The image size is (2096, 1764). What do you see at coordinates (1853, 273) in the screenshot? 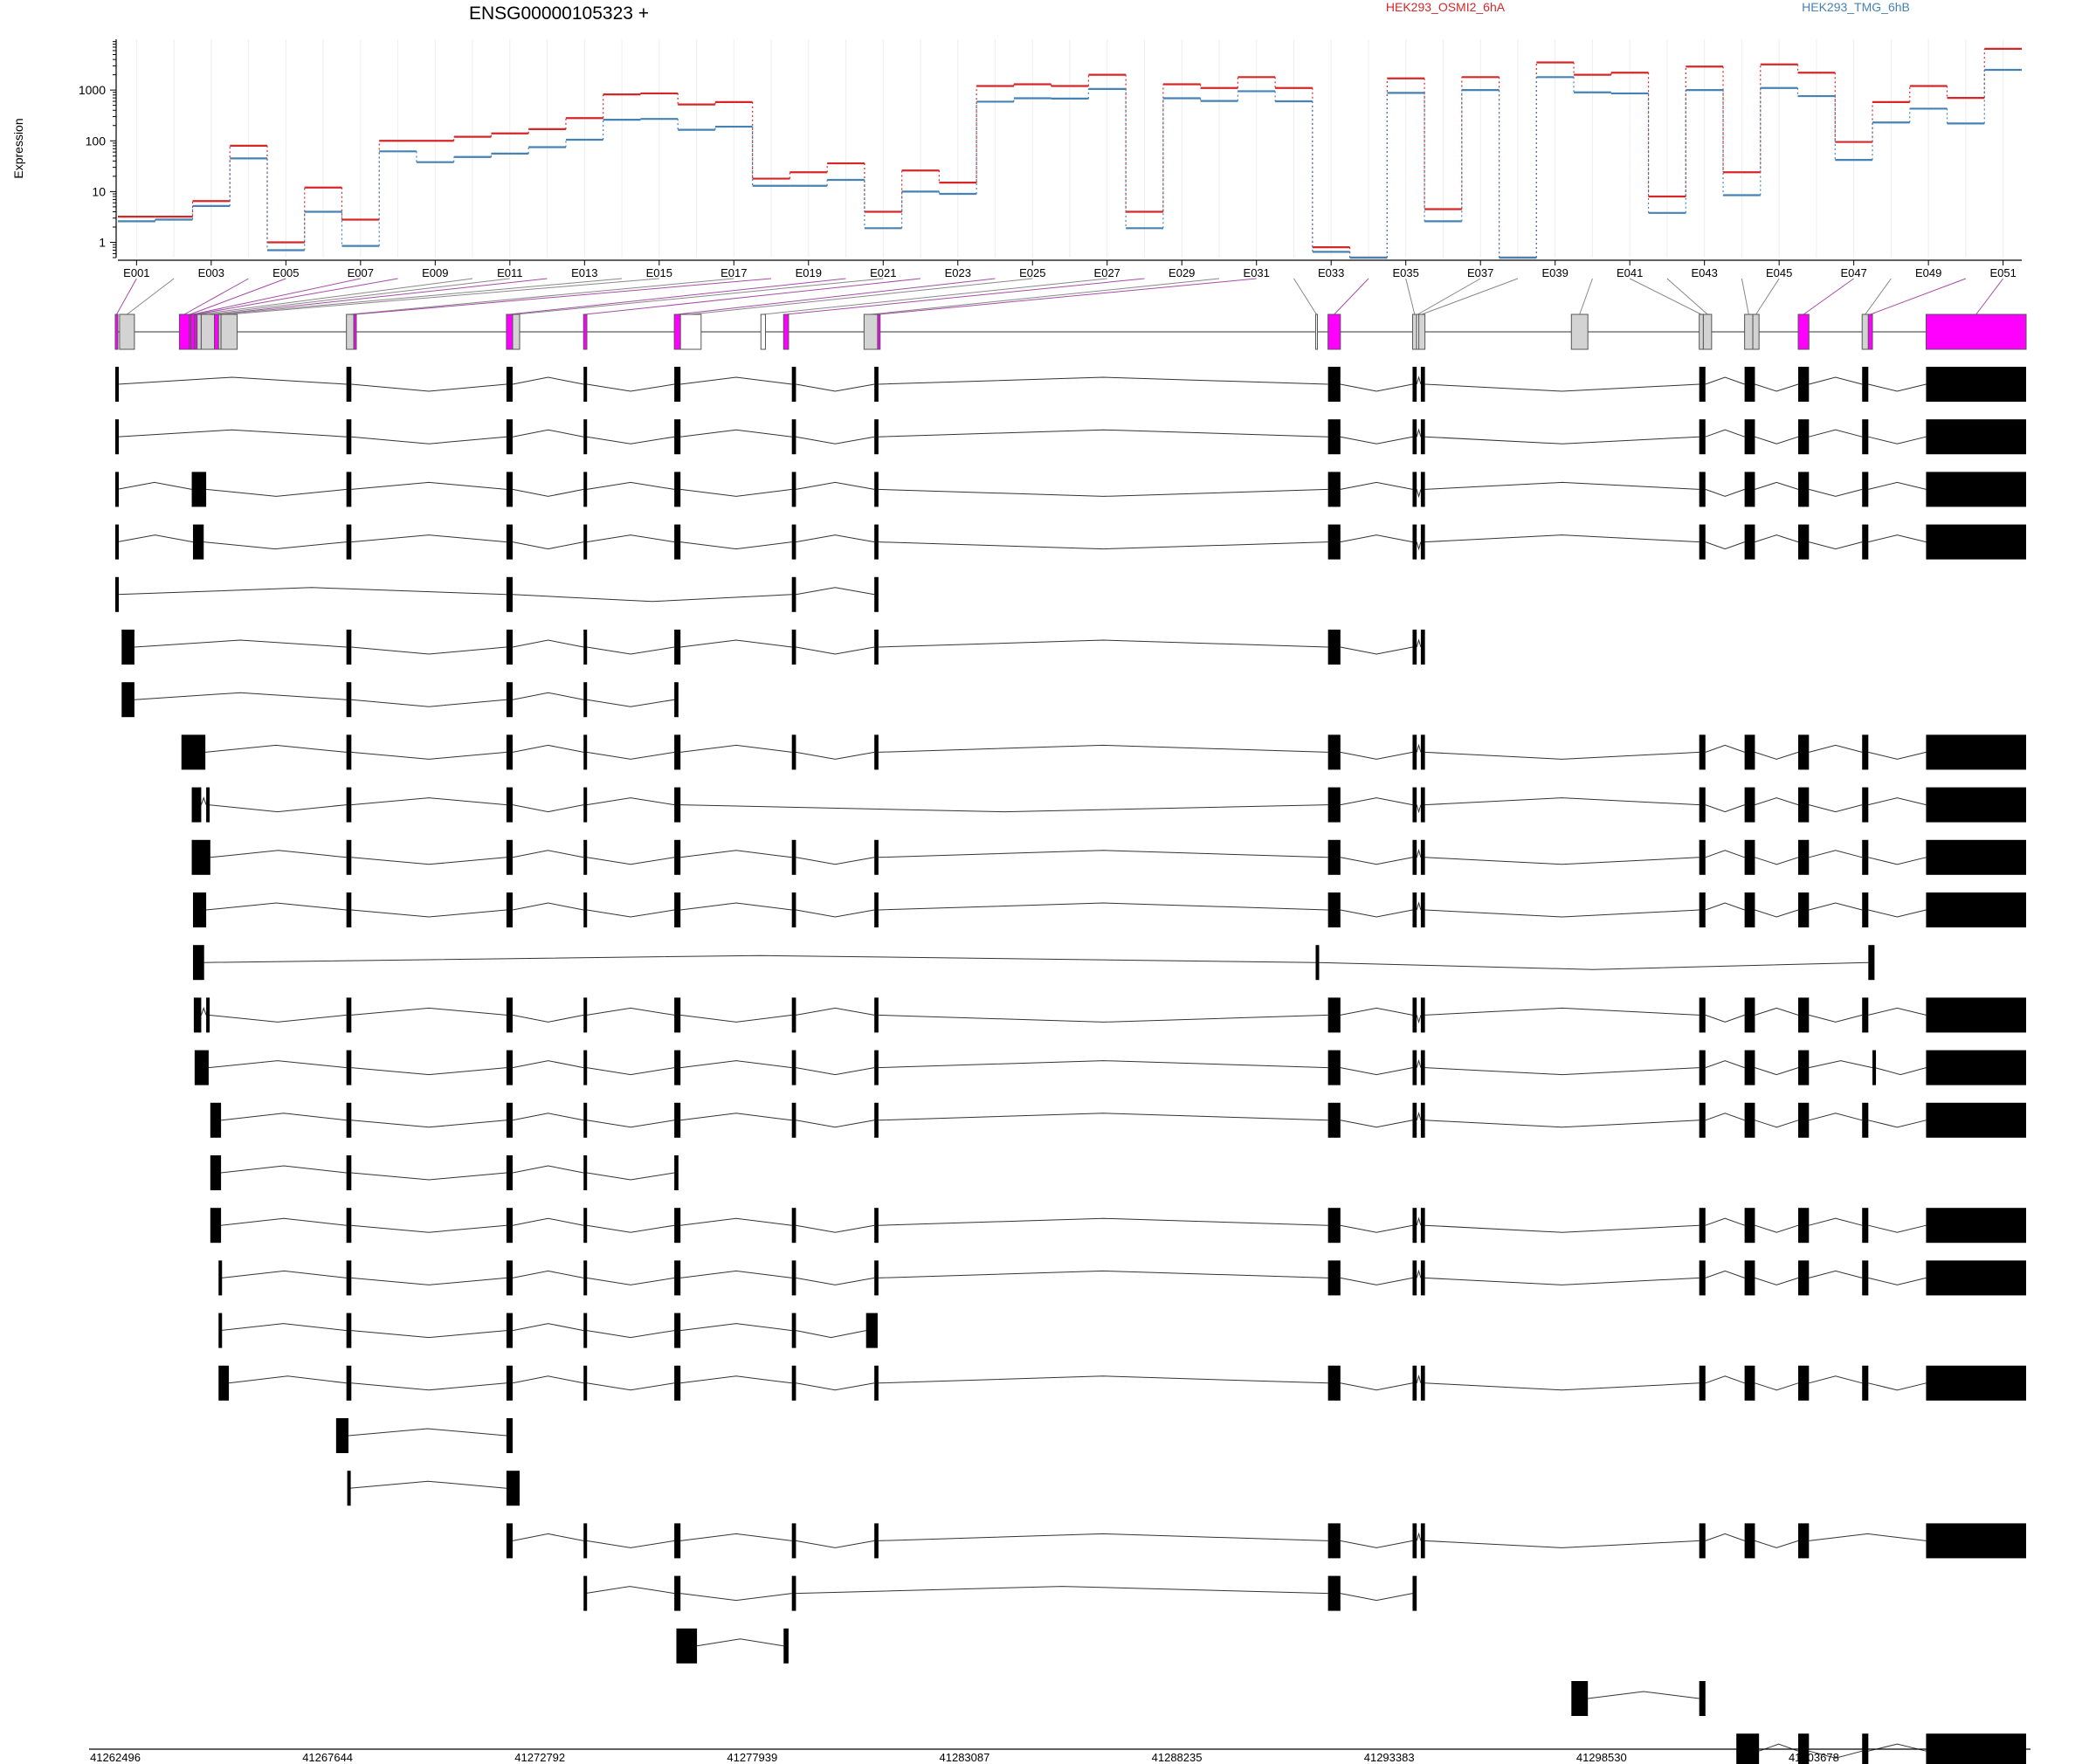
I see `exon-tick-label: E047` at bounding box center [1853, 273].